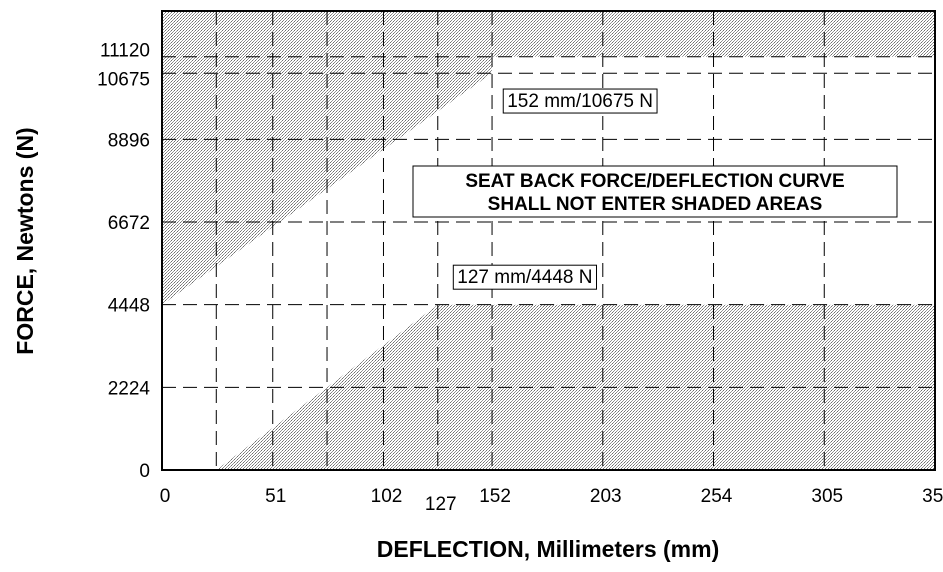  Describe the element at coordinates (129, 140) in the screenshot. I see `y-tick-label: 8896` at that location.